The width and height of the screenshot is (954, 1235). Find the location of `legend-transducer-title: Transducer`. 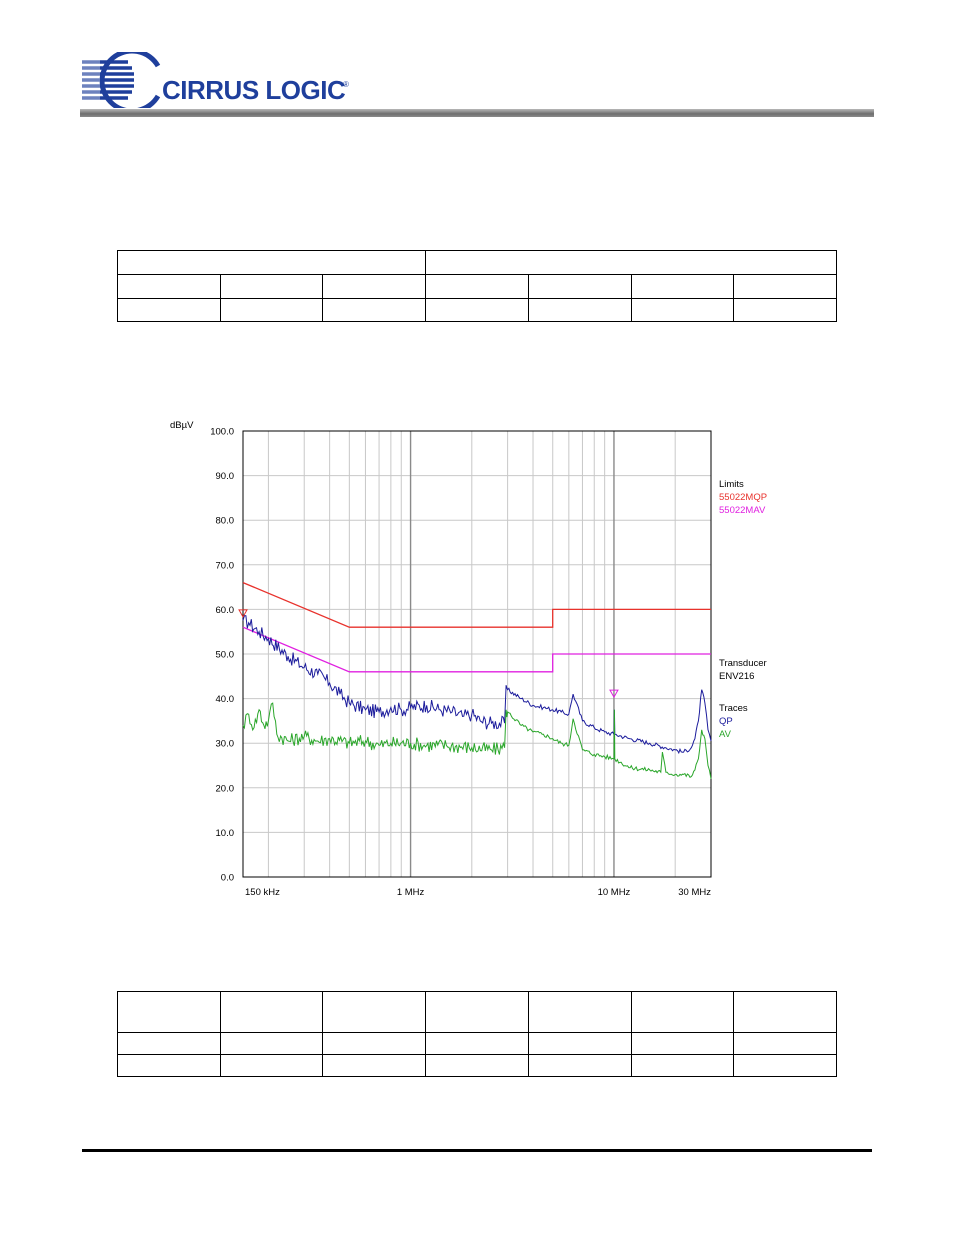

legend-transducer-title: Transducer is located at coordinates (743, 663).